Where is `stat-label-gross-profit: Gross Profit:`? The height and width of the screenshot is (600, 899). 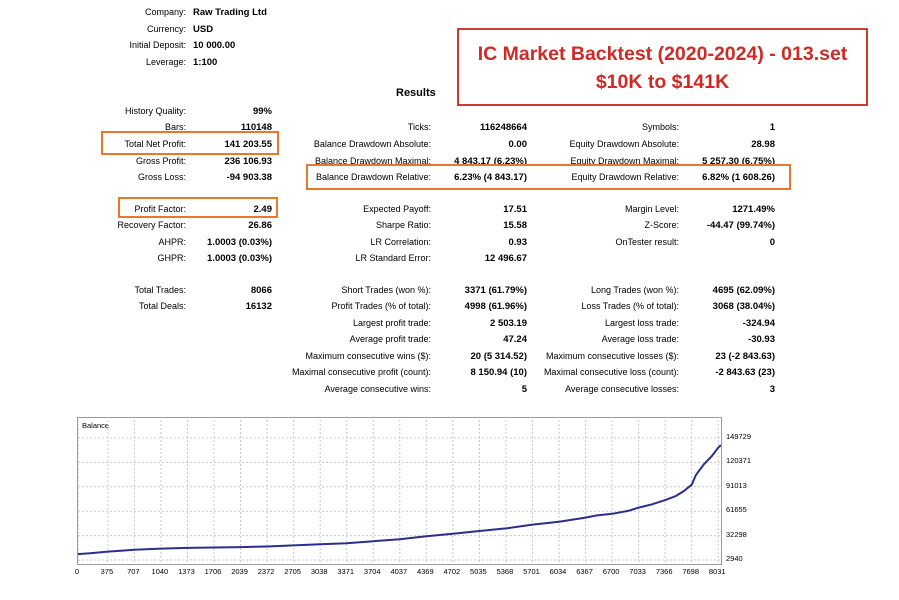
stat-label-gross-profit: Gross Profit: is located at coordinates (160, 161).